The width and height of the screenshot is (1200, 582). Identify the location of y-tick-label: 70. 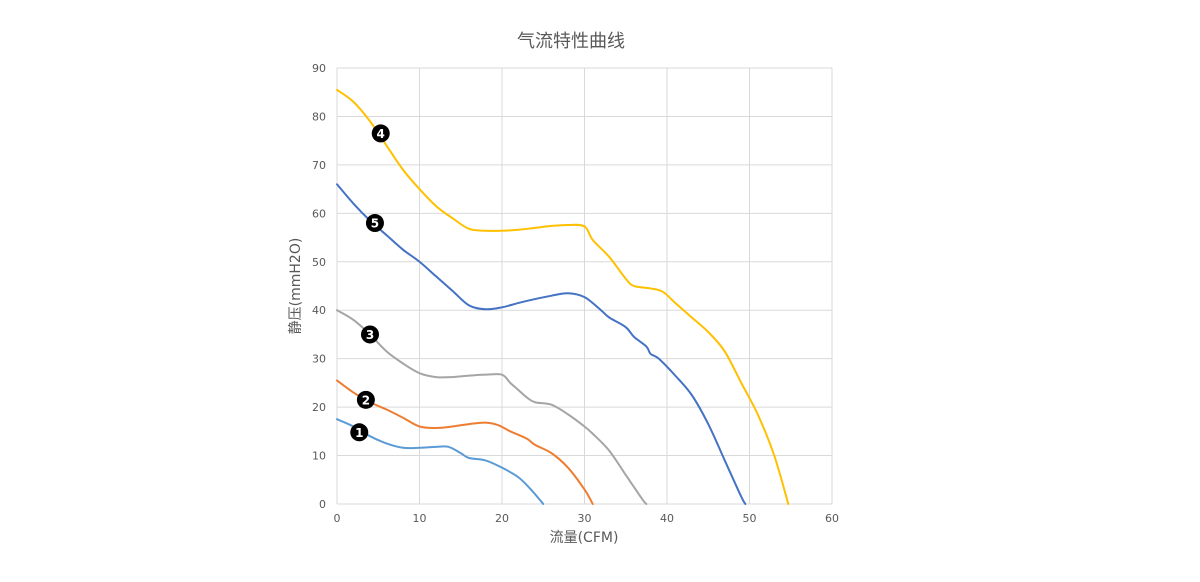
(319, 165).